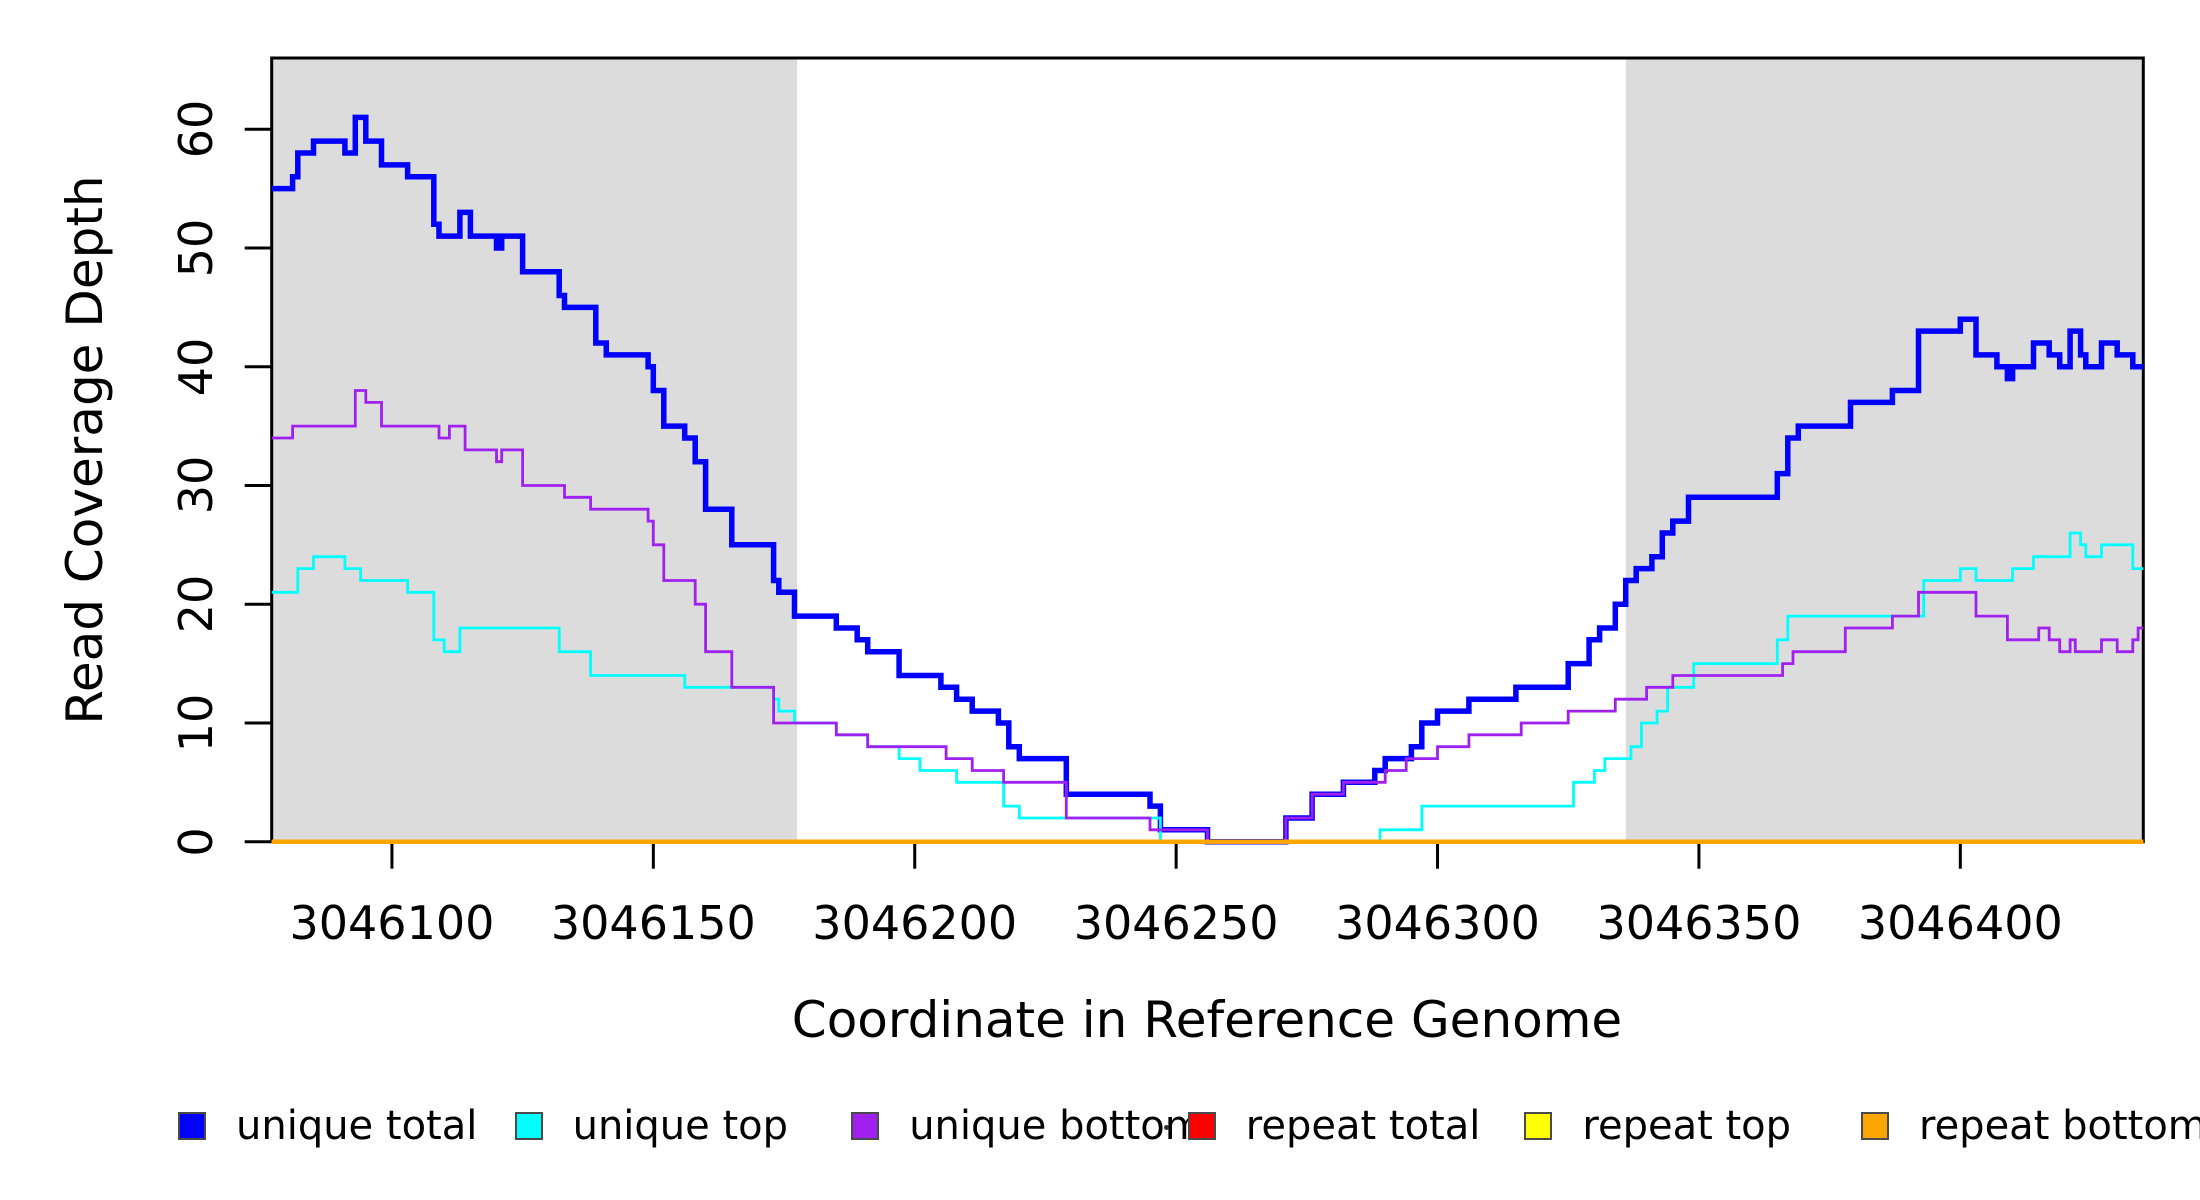  I want to click on x-tick-label: 3046200, so click(915, 923).